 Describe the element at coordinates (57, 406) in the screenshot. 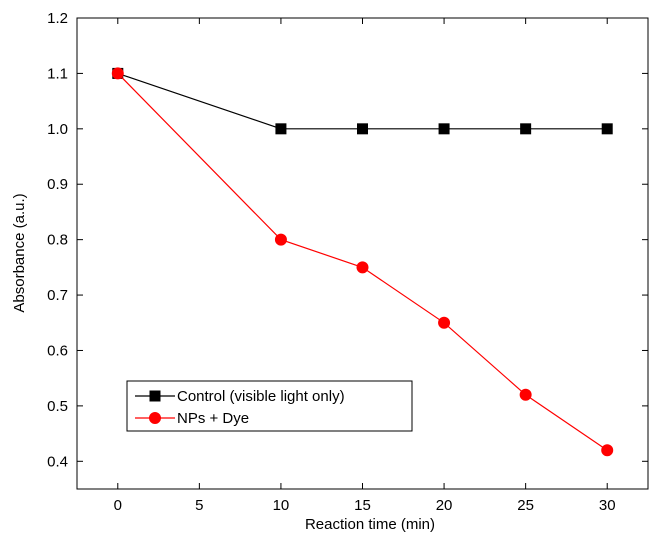

I see `y-tick-label: 0.5` at that location.